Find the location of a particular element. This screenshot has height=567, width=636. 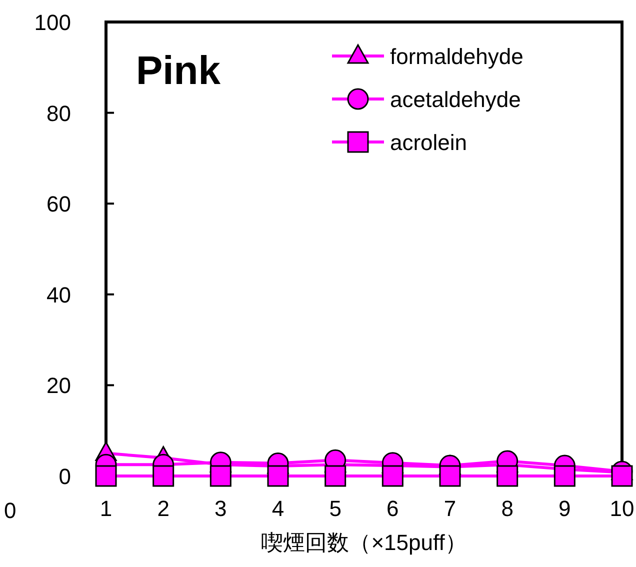

x-tick-label: 1 is located at coordinates (106, 508).